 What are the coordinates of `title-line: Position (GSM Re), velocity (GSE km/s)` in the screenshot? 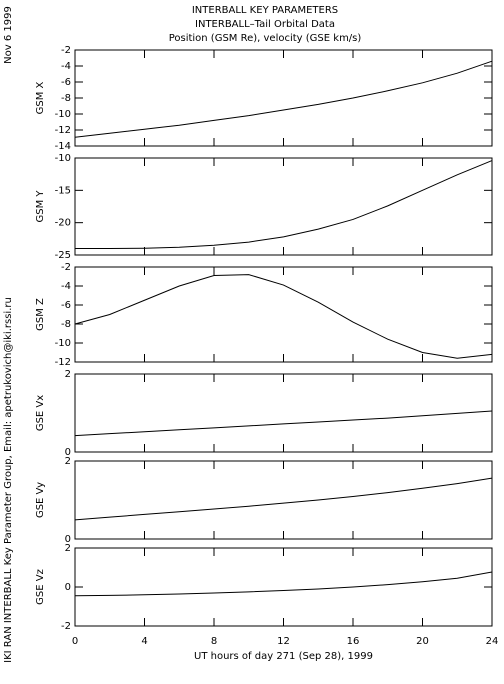 It's located at (265, 38).